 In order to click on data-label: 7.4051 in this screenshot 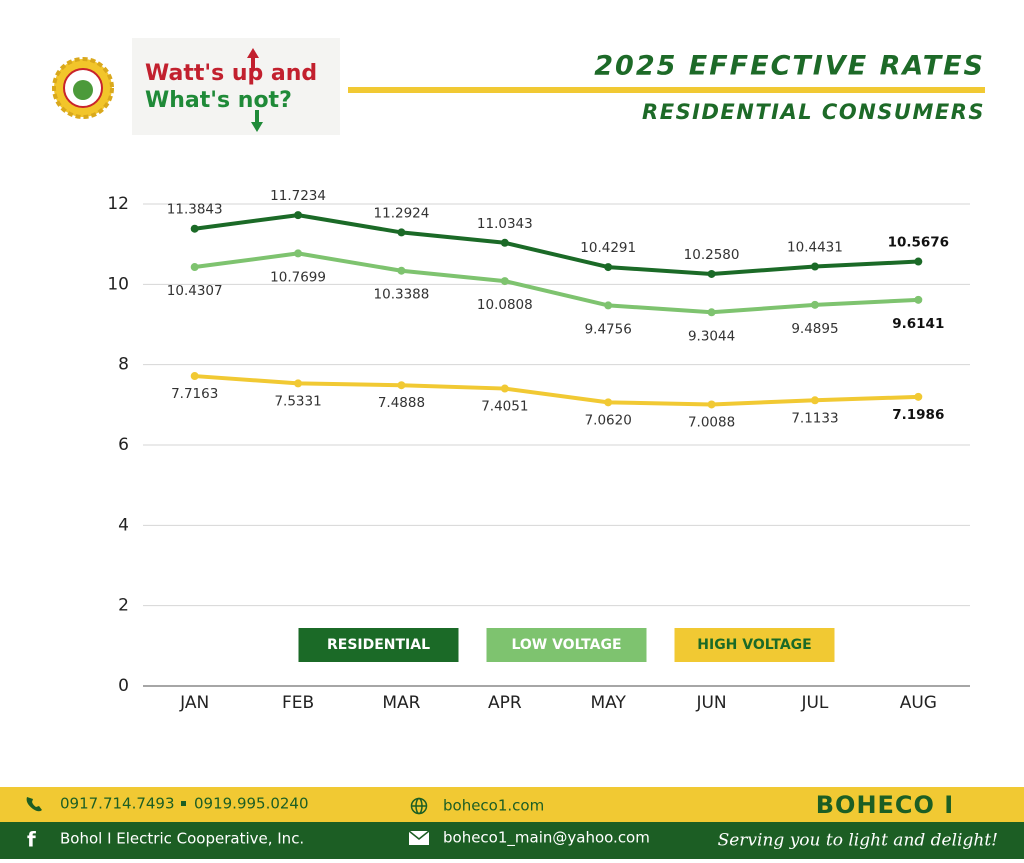, I will do `click(504, 407)`.